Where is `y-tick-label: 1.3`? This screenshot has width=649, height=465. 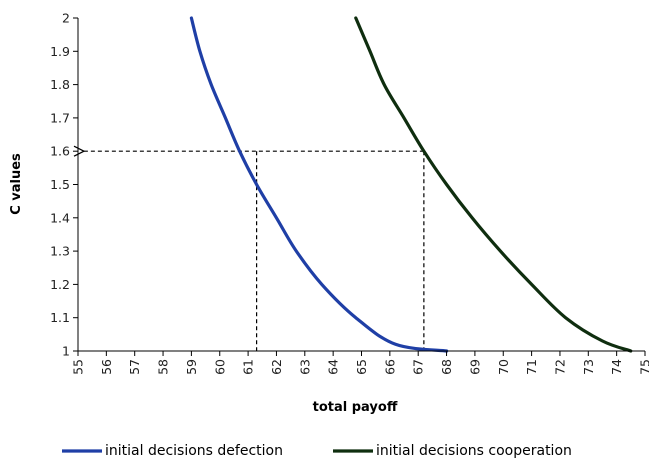 y-tick-label: 1.3 is located at coordinates (60, 251).